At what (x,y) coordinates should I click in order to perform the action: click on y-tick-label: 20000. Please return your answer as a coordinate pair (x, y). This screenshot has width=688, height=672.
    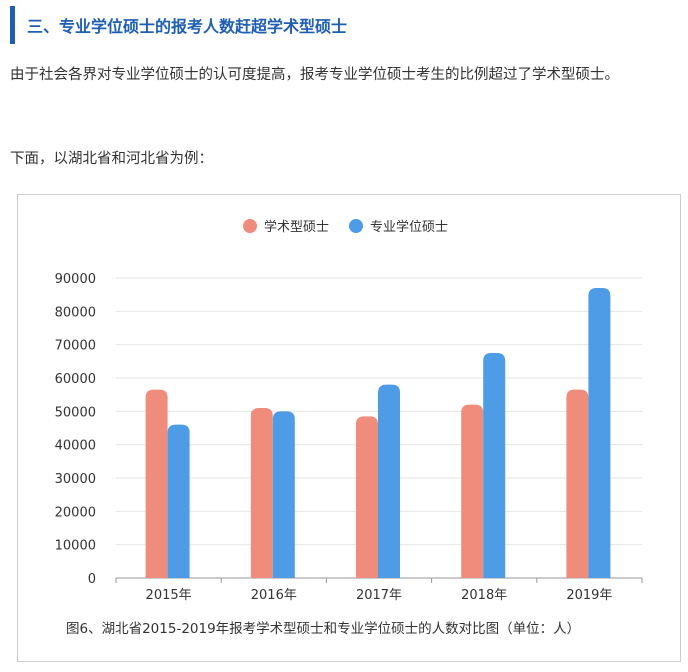
    Looking at the image, I should click on (75, 512).